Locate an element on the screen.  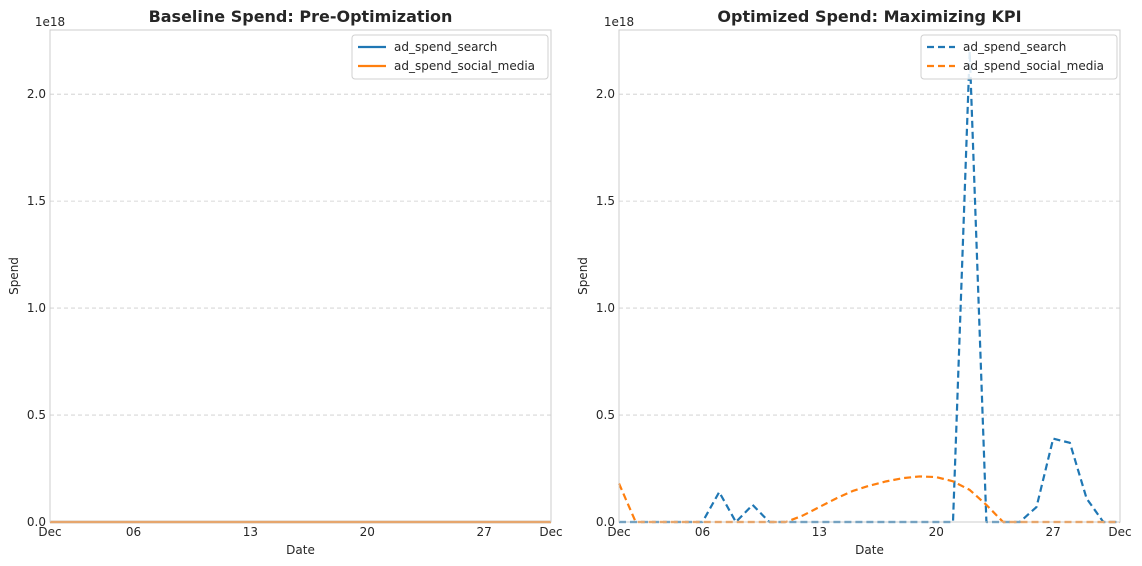
series-line-ad-spend-social-media is located at coordinates (868, 499).